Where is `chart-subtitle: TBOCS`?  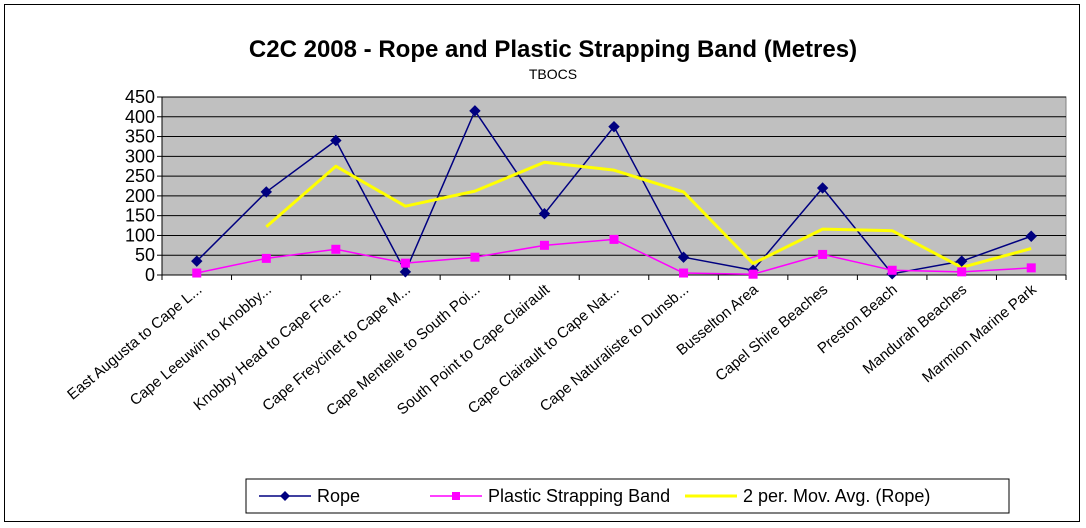
chart-subtitle: TBOCS is located at coordinates (553, 74).